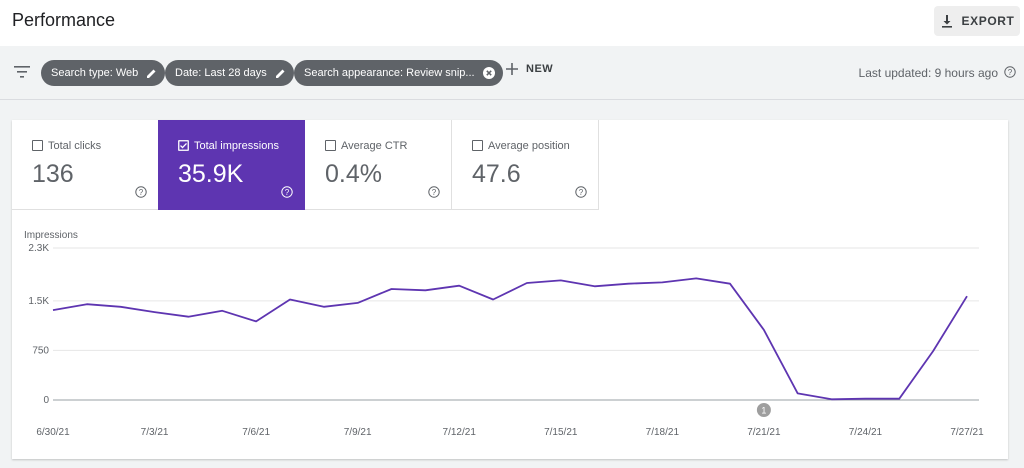 The width and height of the screenshot is (1024, 468). Describe the element at coordinates (38, 248) in the screenshot. I see `y-tick-label: 2.3K` at that location.